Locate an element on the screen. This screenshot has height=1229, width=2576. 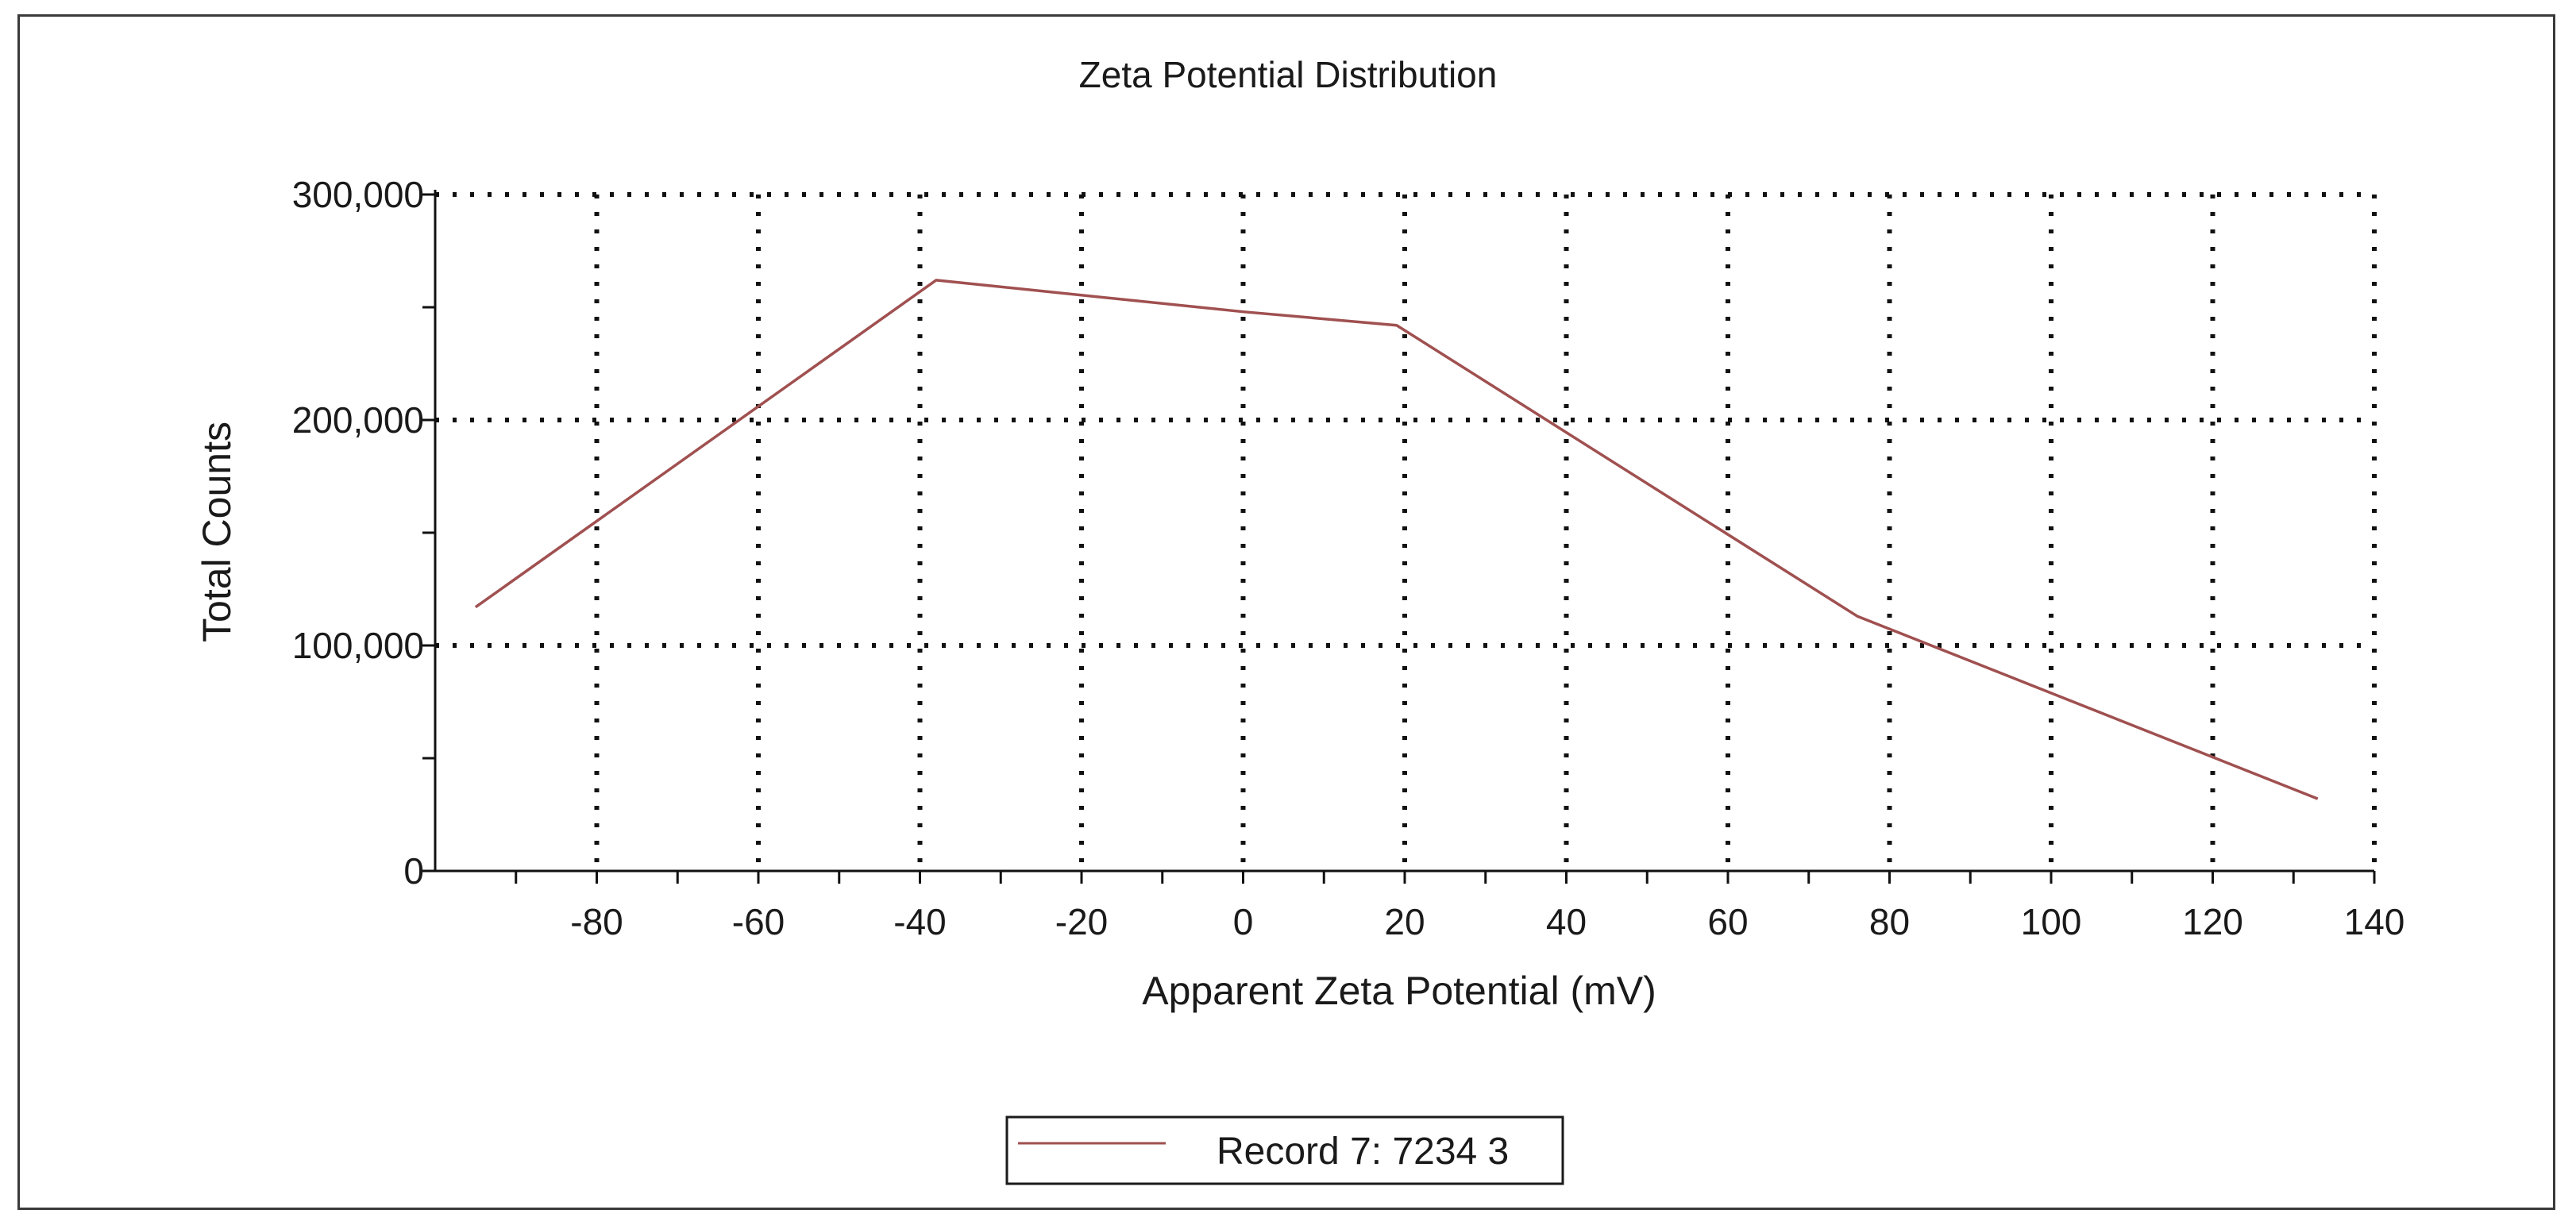
y-tick-label: 100,000 is located at coordinates (358, 645).